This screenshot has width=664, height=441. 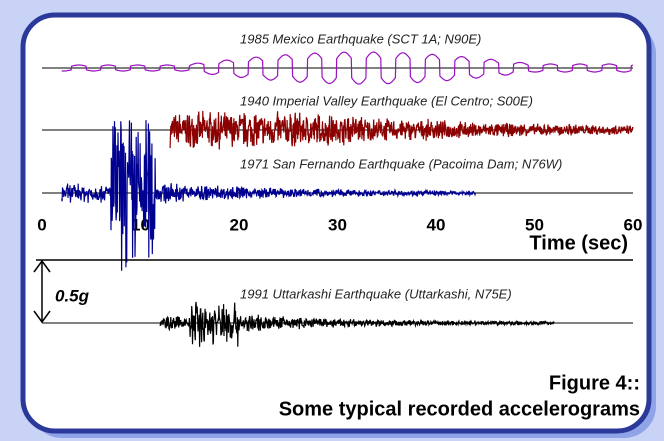 I want to click on caption: Some typical recorded accelerograms, so click(x=459, y=409).